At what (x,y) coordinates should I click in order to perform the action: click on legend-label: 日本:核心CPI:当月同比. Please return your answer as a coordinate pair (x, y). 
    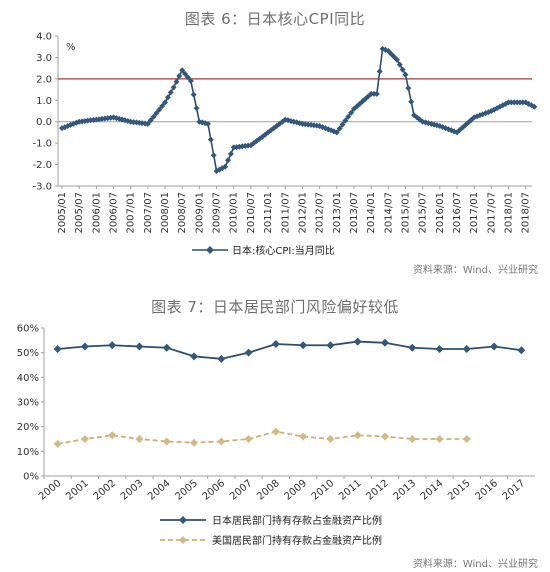
    Looking at the image, I should click on (283, 250).